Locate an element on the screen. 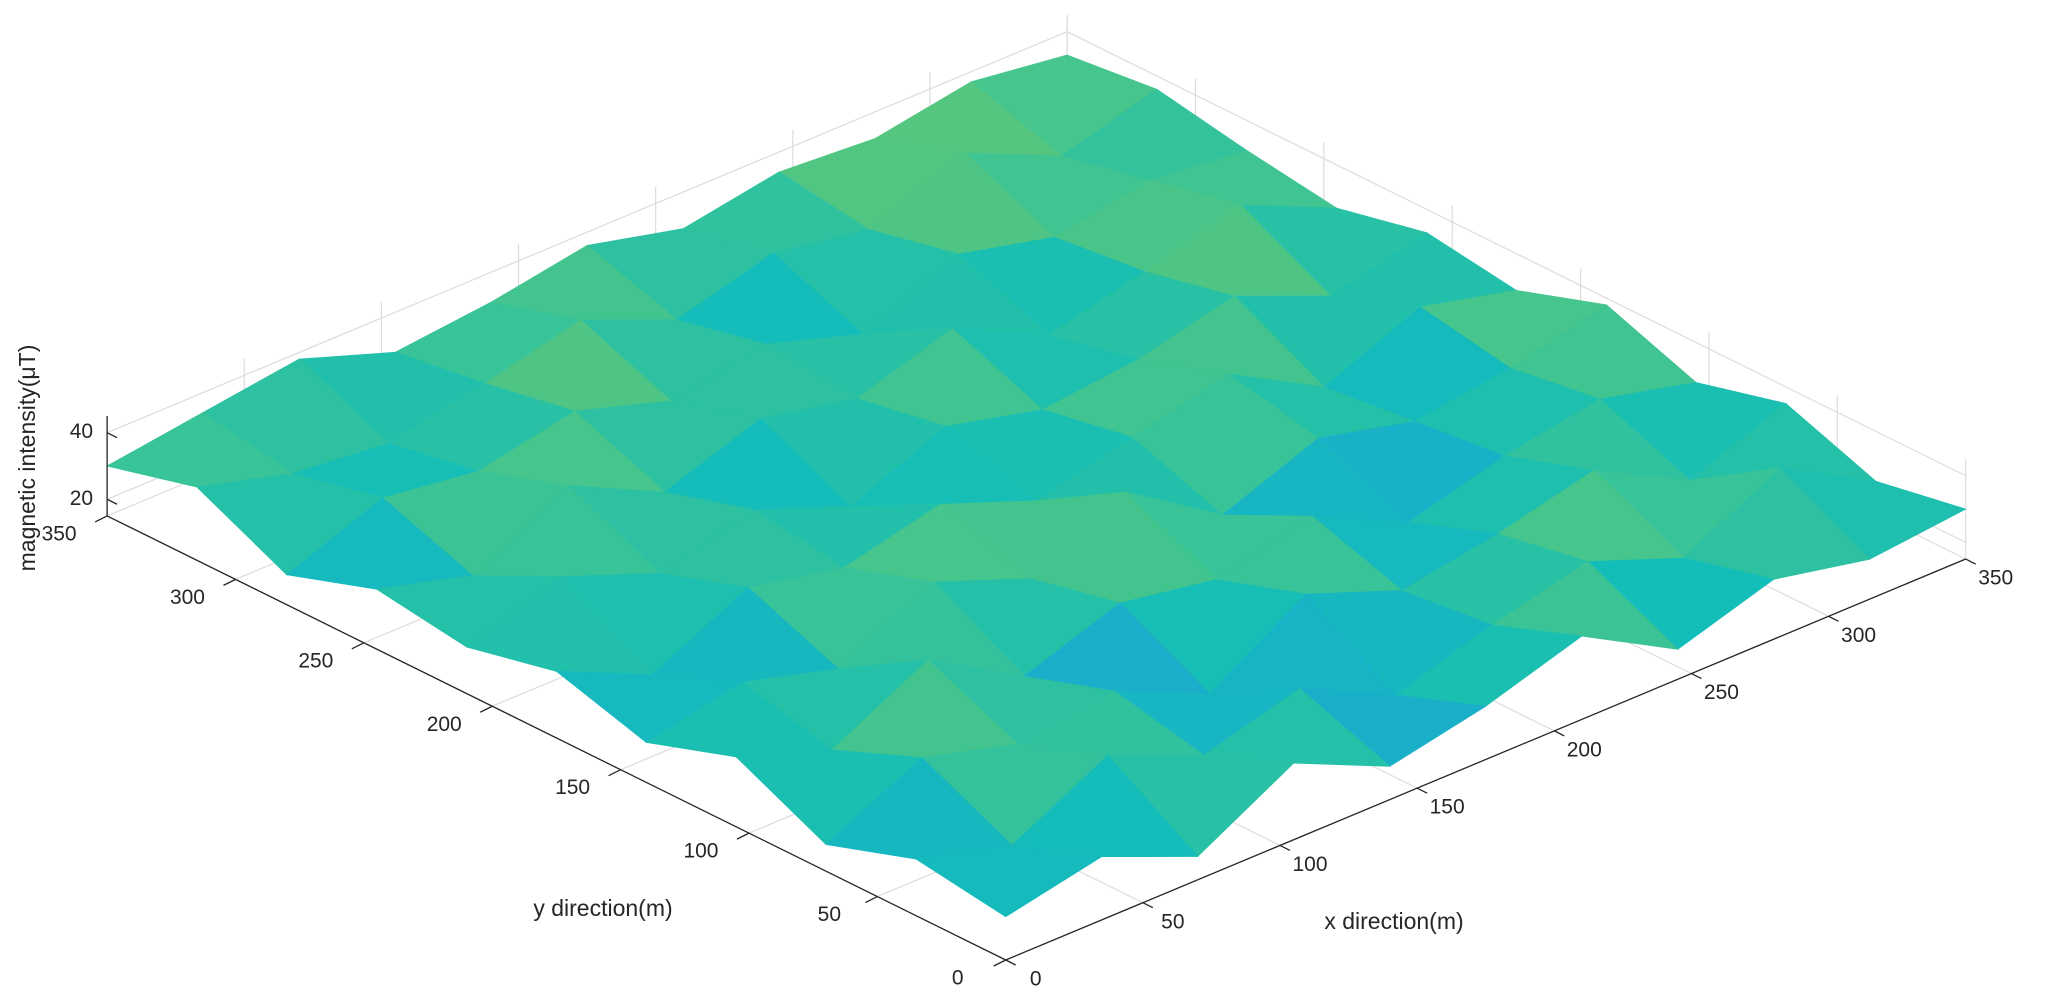 The height and width of the screenshot is (1006, 2048). y-tick-label: 50 is located at coordinates (829, 914).